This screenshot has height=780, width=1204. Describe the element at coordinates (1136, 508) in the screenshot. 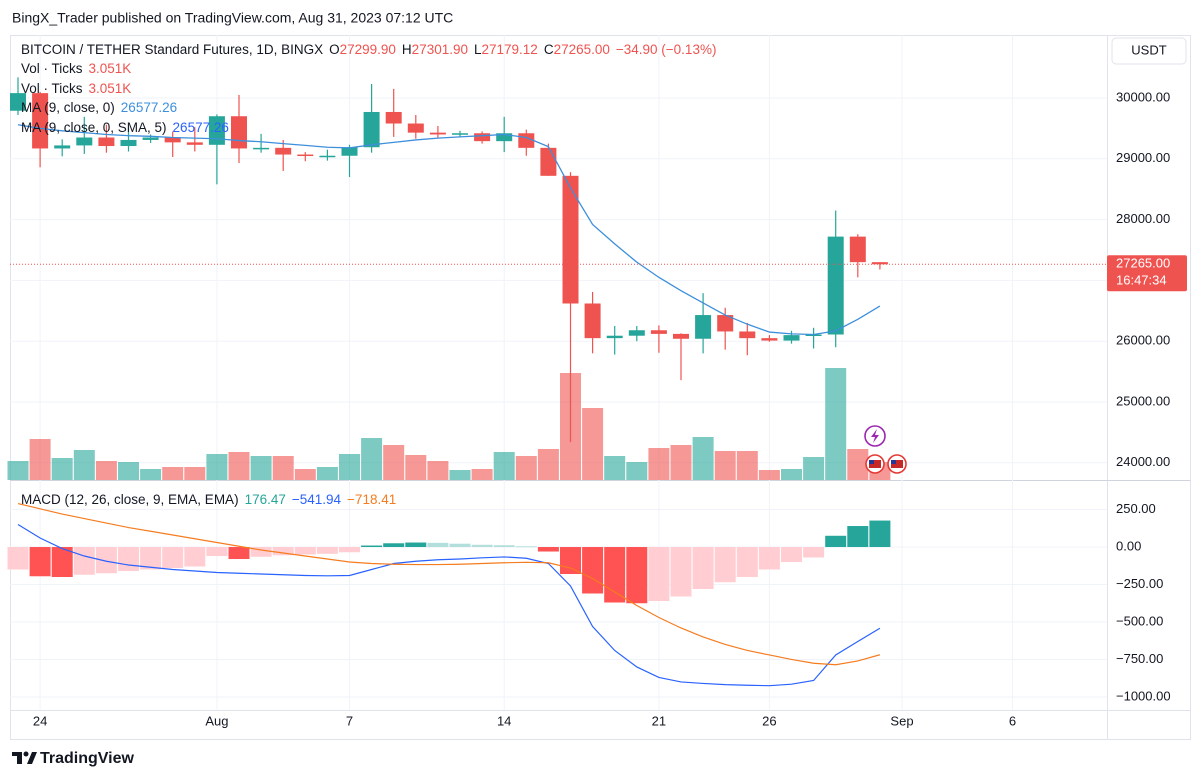

I see `y-tick-label: 250.00` at that location.